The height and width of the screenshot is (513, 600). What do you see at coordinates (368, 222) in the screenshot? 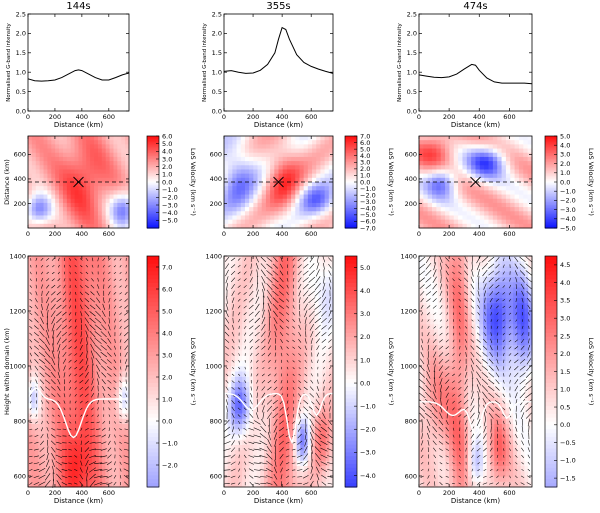
I see `colorbar-tick-label: −6.0` at bounding box center [368, 222].